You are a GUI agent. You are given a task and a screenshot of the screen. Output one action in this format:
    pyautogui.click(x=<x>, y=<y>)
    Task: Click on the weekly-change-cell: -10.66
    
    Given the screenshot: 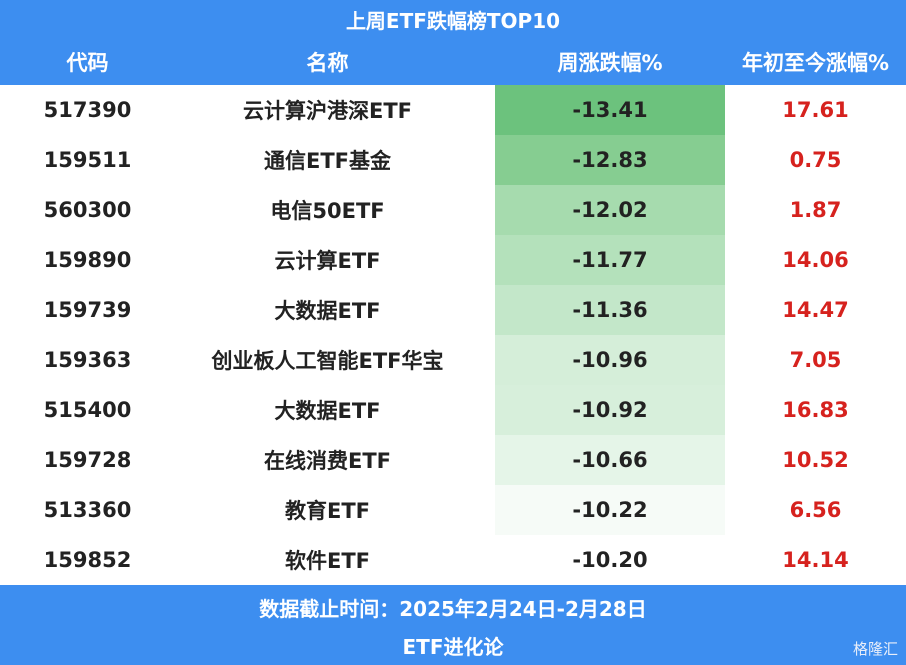 What is the action you would take?
    pyautogui.click(x=610, y=460)
    